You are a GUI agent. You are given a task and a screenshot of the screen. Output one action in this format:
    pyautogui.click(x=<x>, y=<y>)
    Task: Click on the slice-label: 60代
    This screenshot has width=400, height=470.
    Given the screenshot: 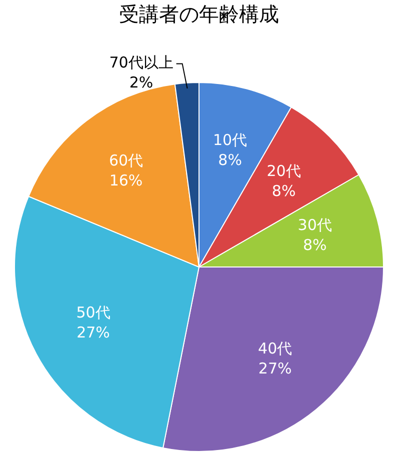 What is the action you would take?
    pyautogui.click(x=126, y=161)
    